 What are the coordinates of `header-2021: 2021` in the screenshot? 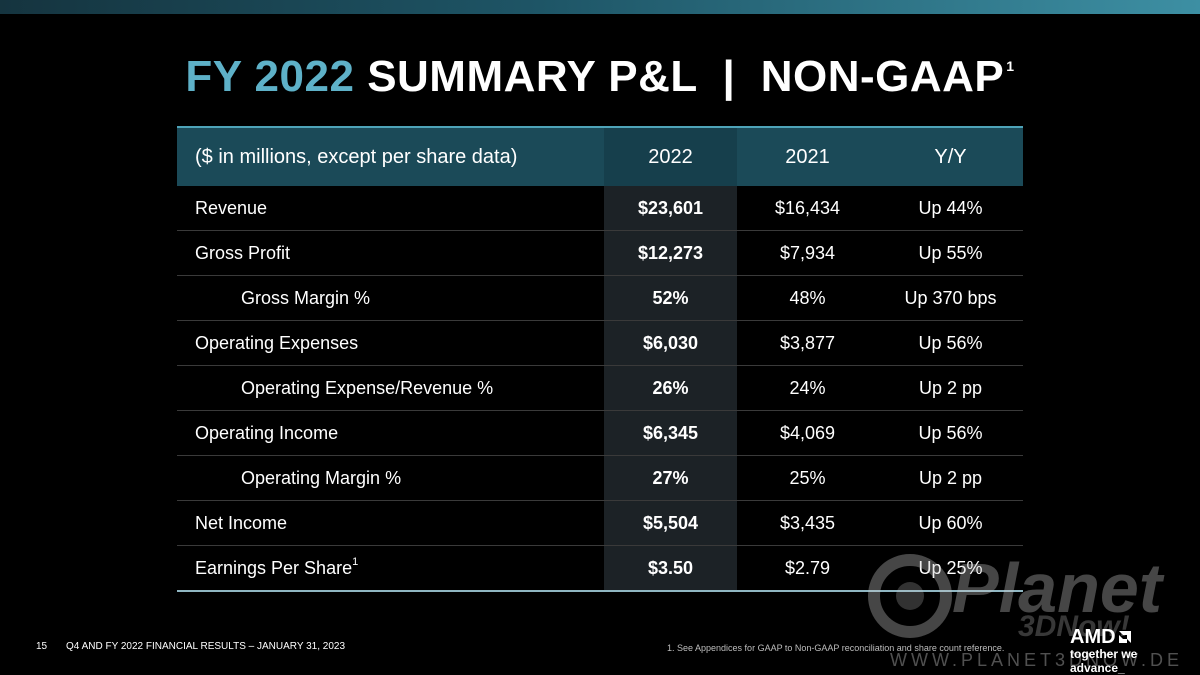 It's located at (807, 156).